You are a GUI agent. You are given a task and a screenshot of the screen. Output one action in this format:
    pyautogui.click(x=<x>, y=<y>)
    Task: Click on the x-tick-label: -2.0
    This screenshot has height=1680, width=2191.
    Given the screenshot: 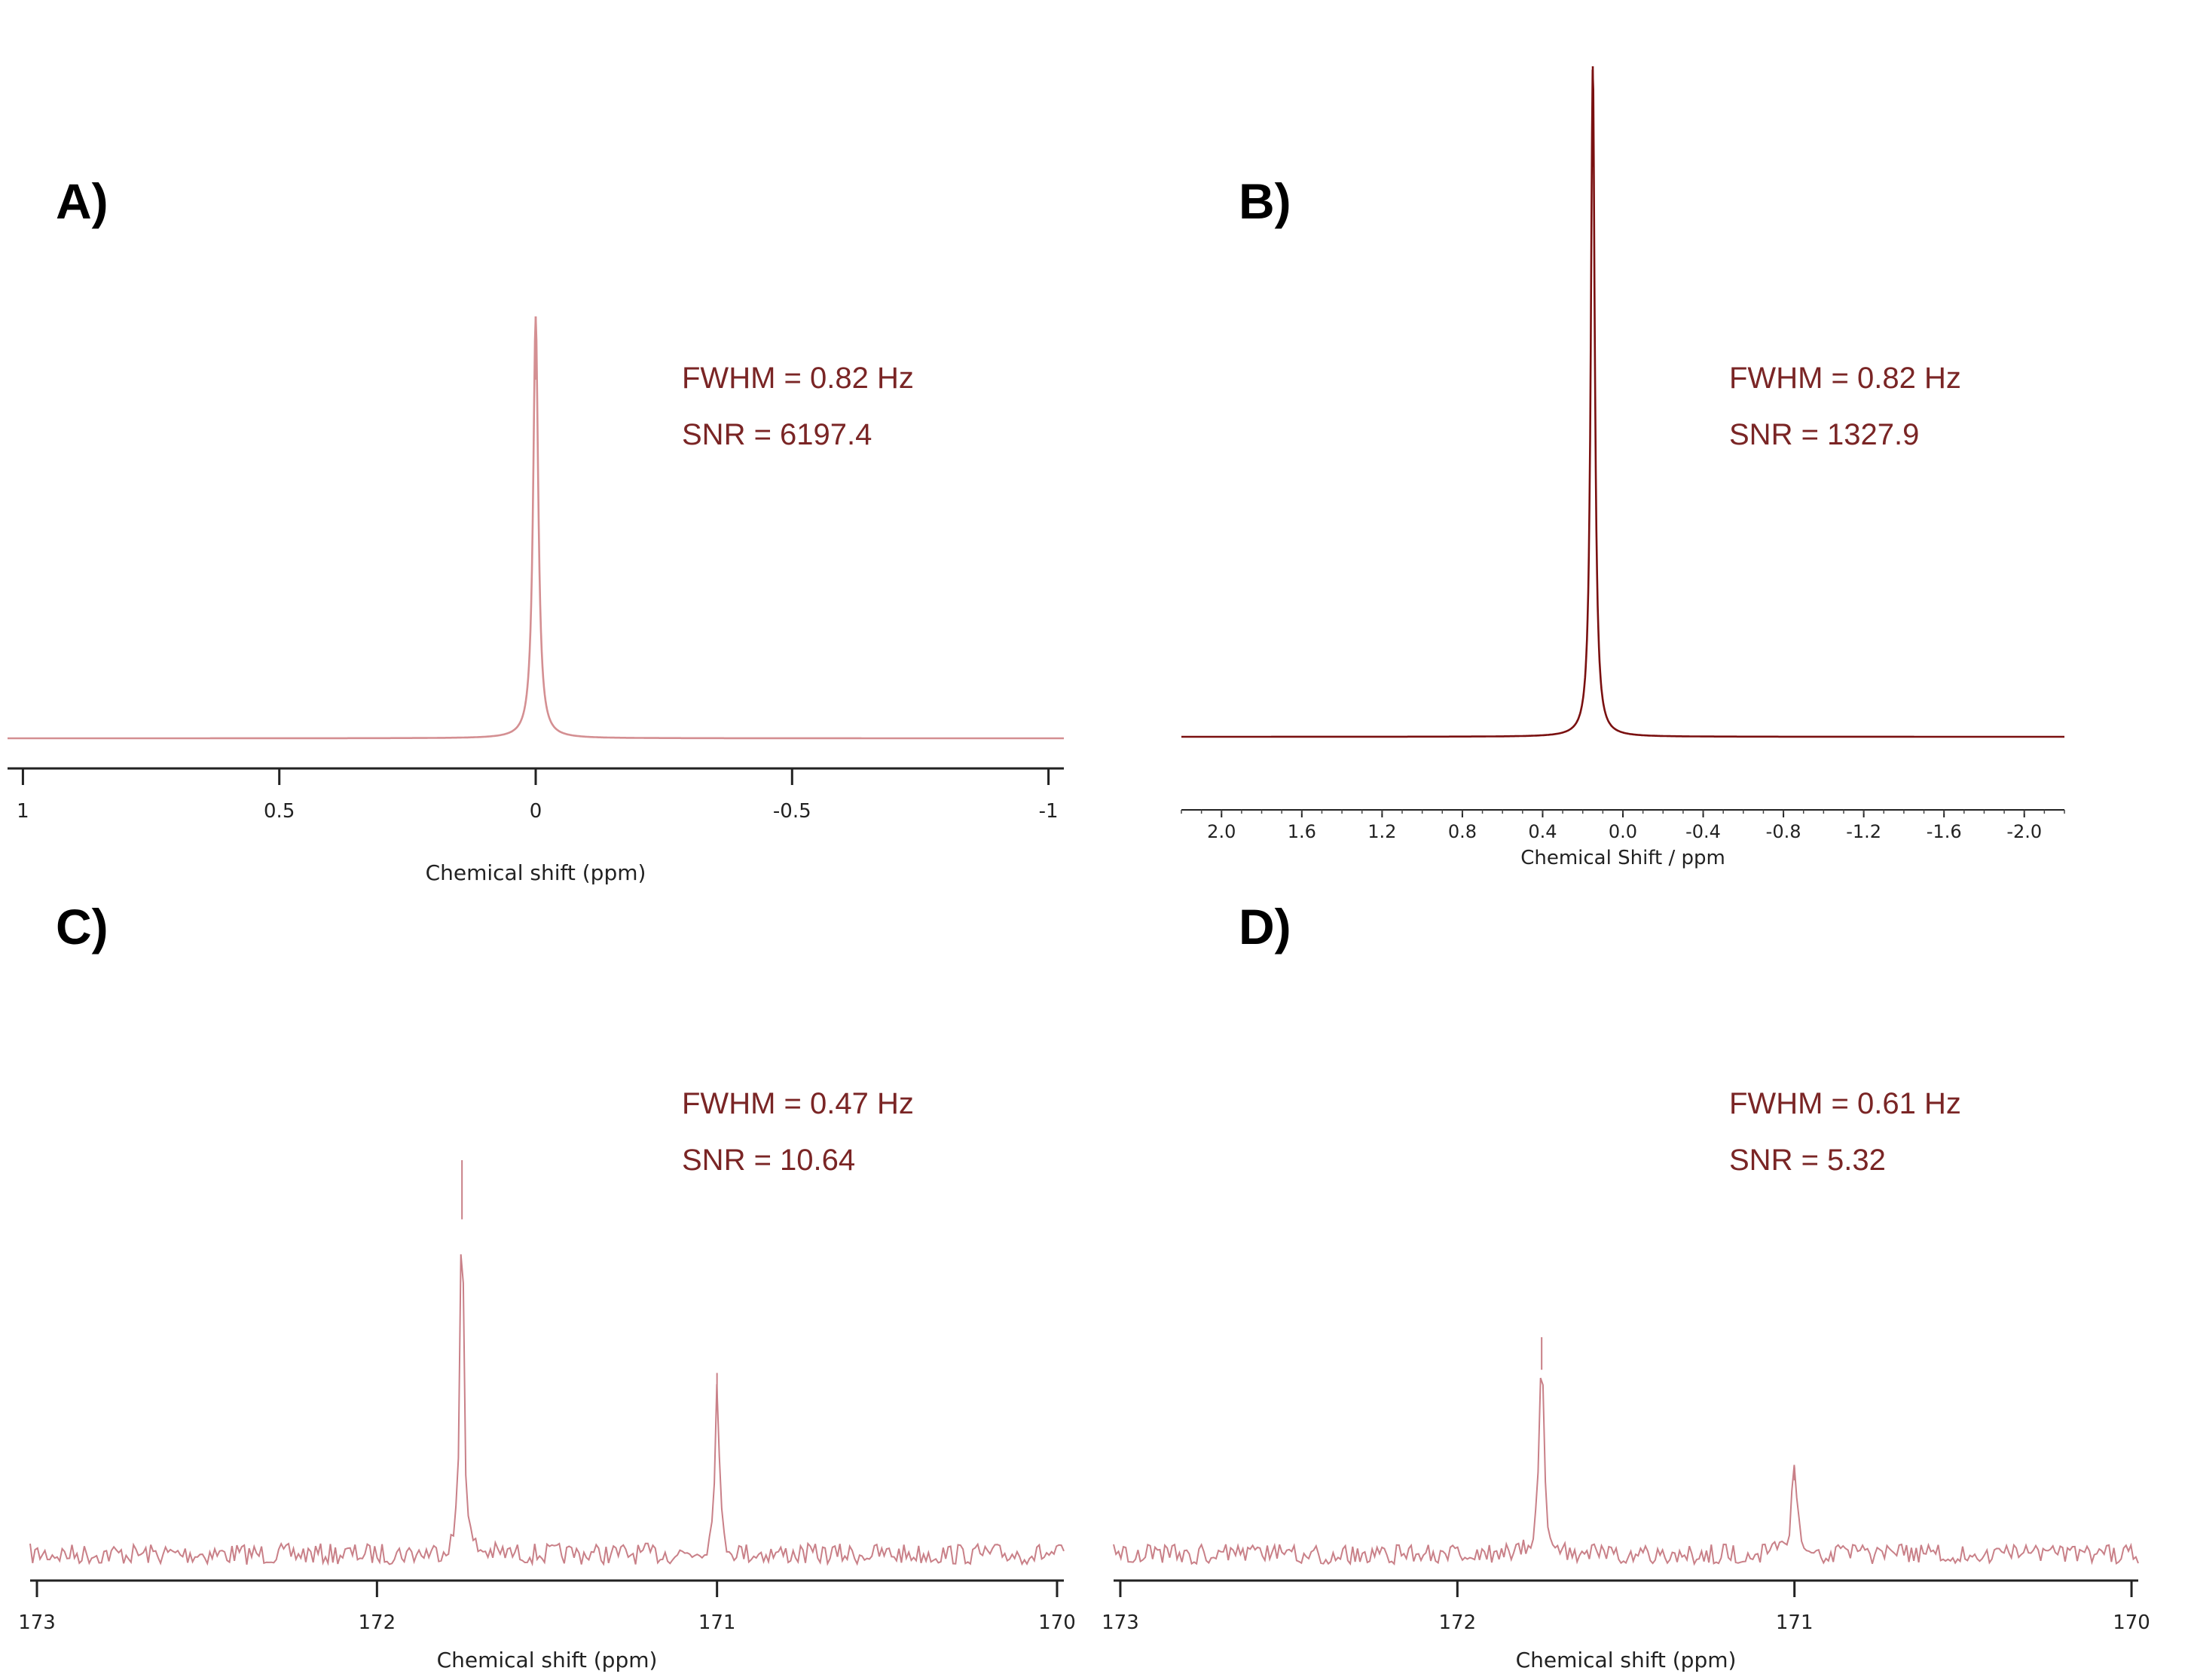 What is the action you would take?
    pyautogui.click(x=2024, y=831)
    